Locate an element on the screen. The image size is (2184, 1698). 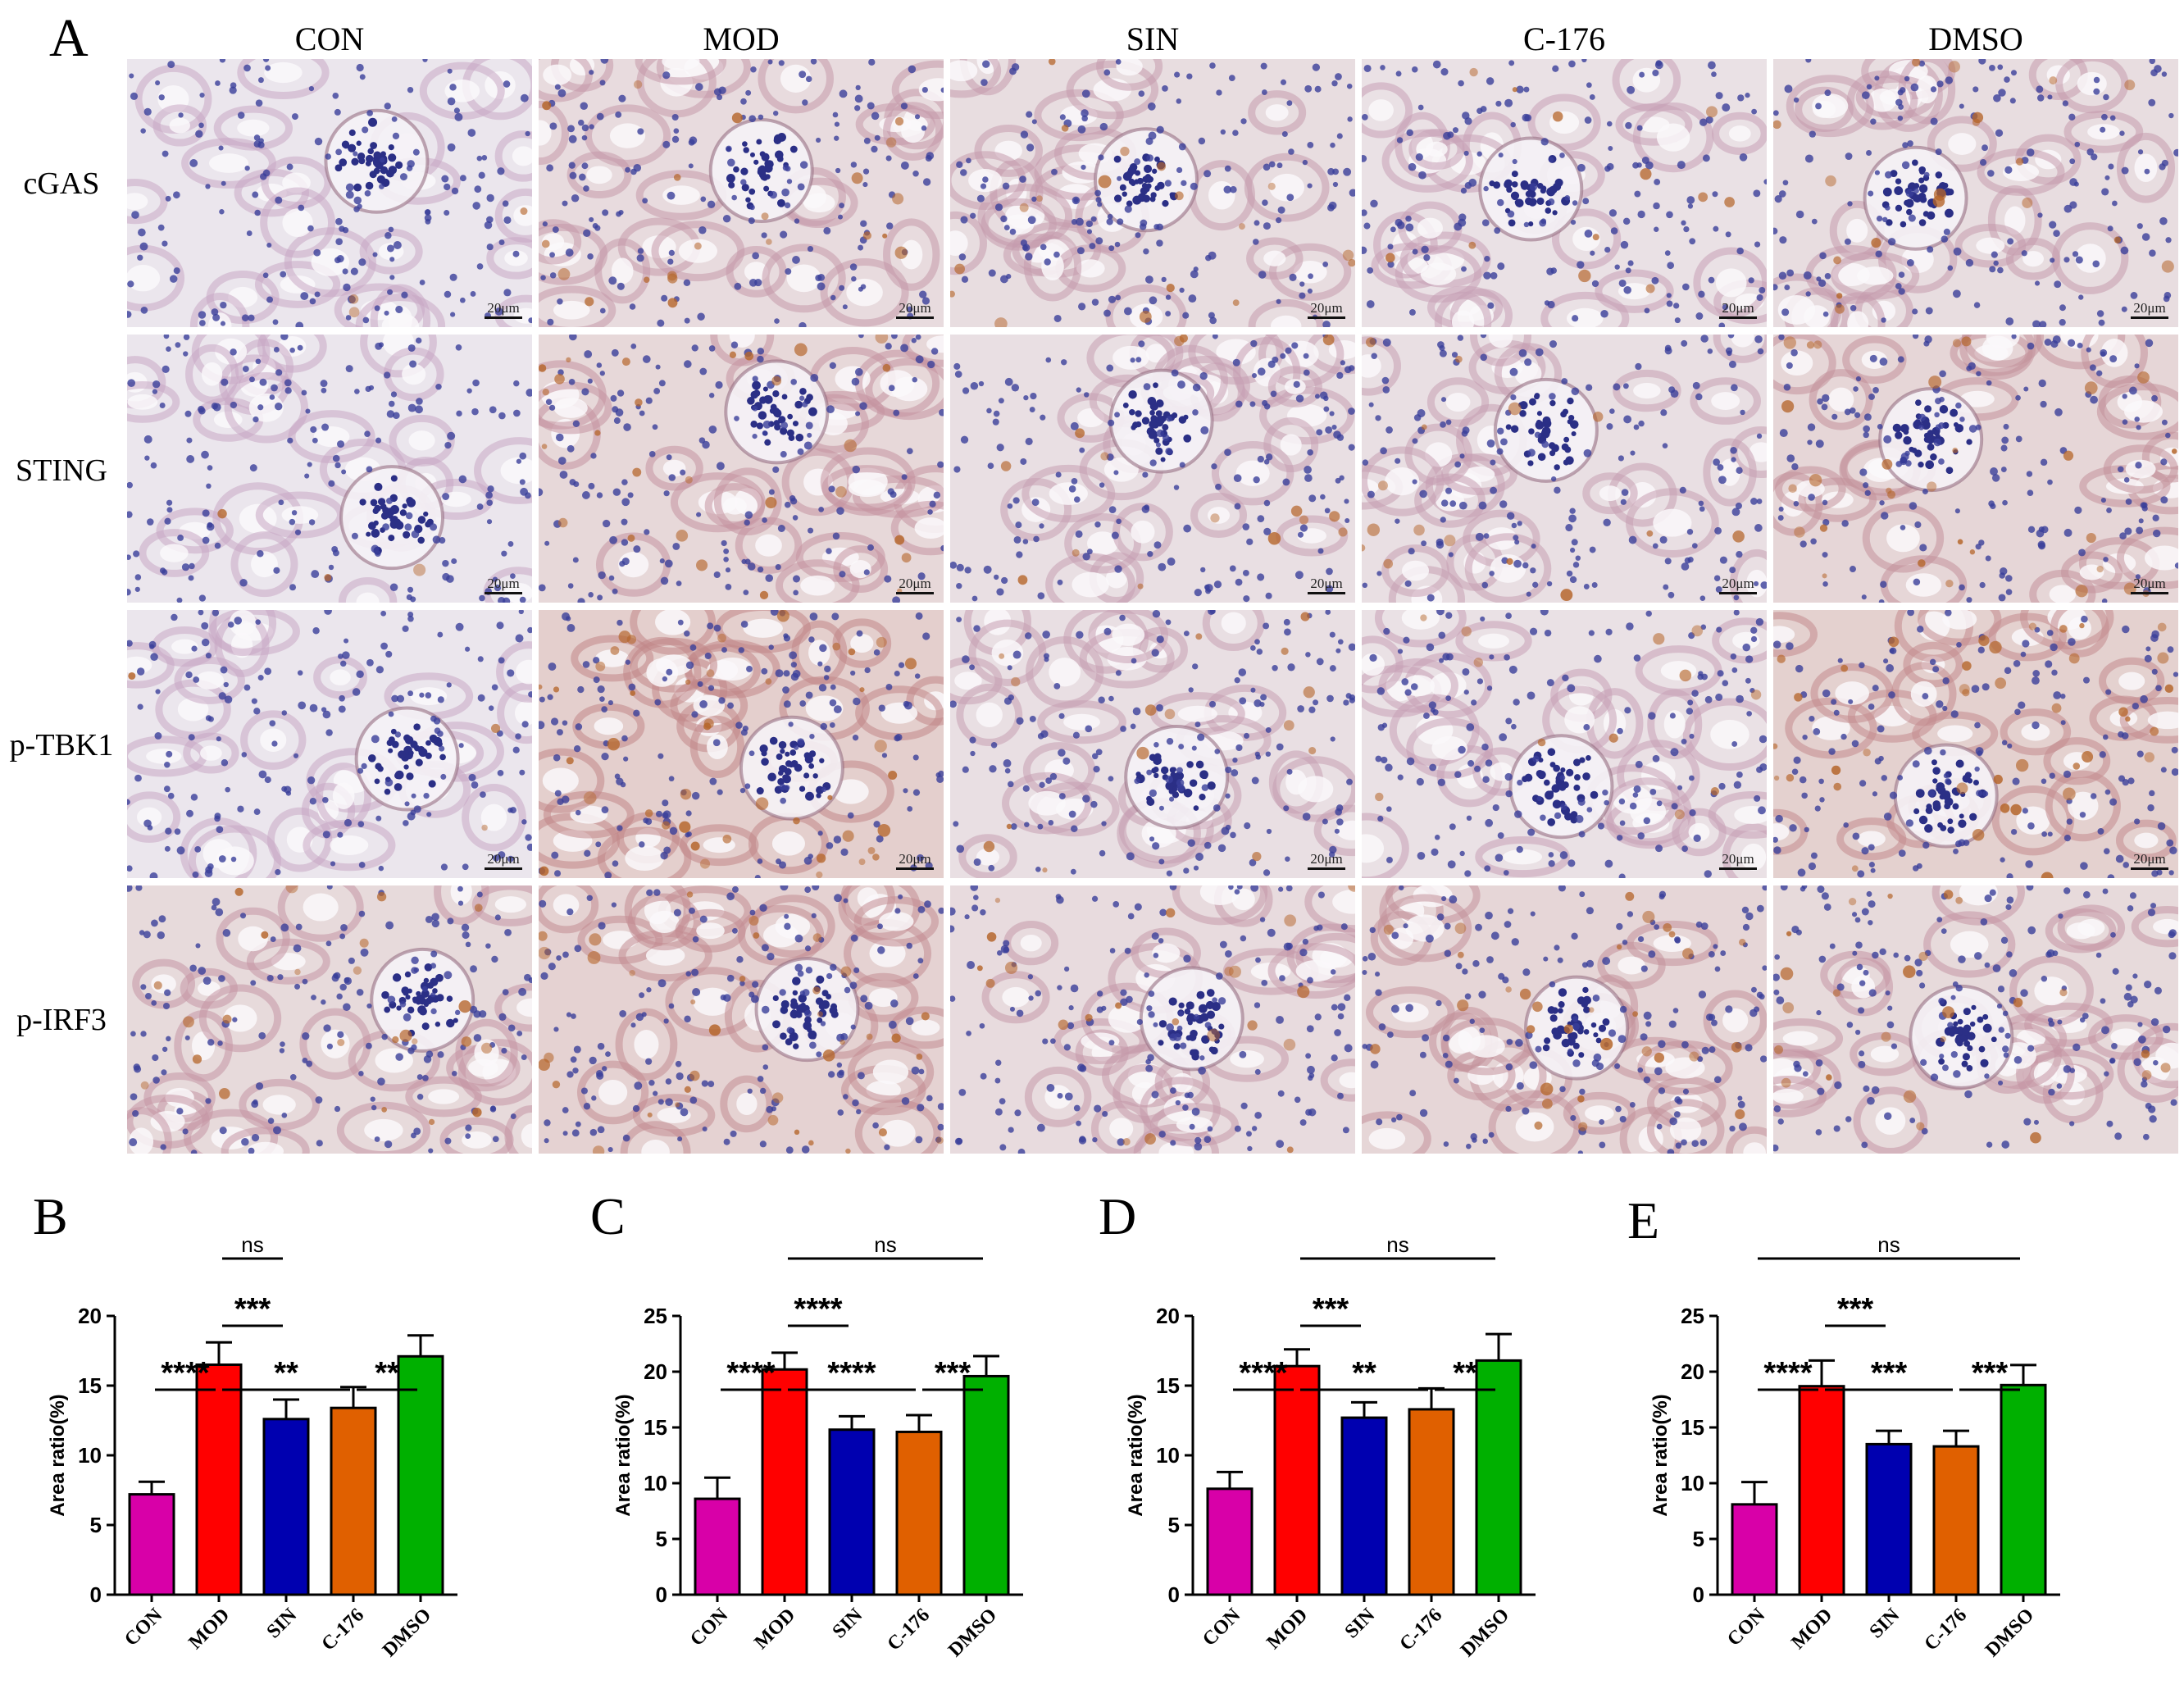
chart-d-xtick-label: CON is located at coordinates (1222, 1627).